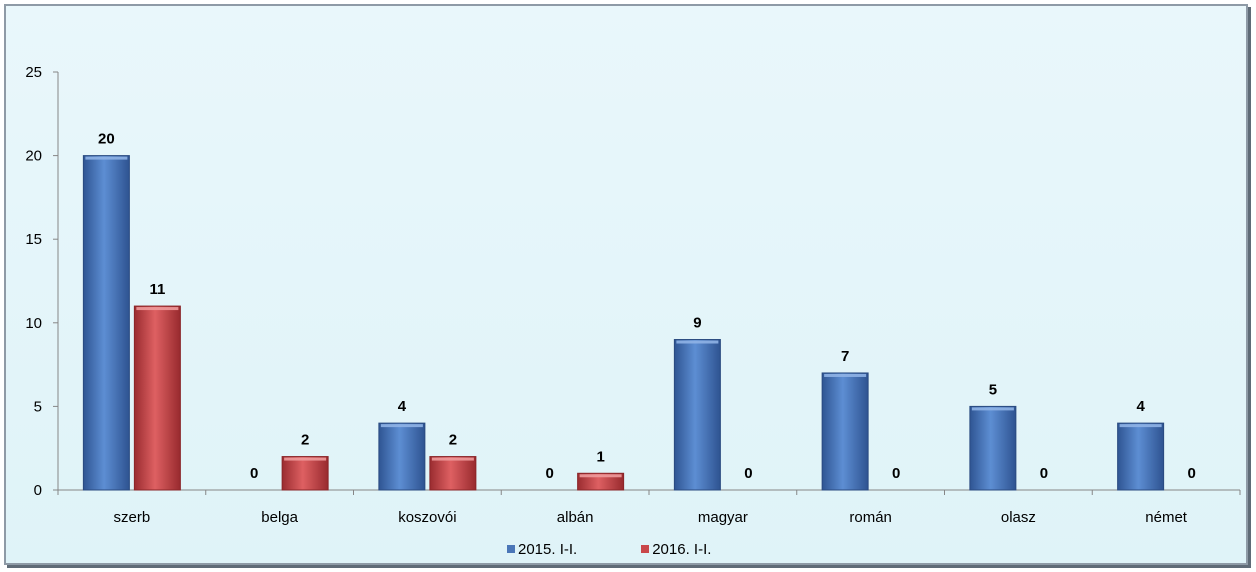 This screenshot has height=572, width=1256. What do you see at coordinates (33, 323) in the screenshot?
I see `y-tick-label: 10` at bounding box center [33, 323].